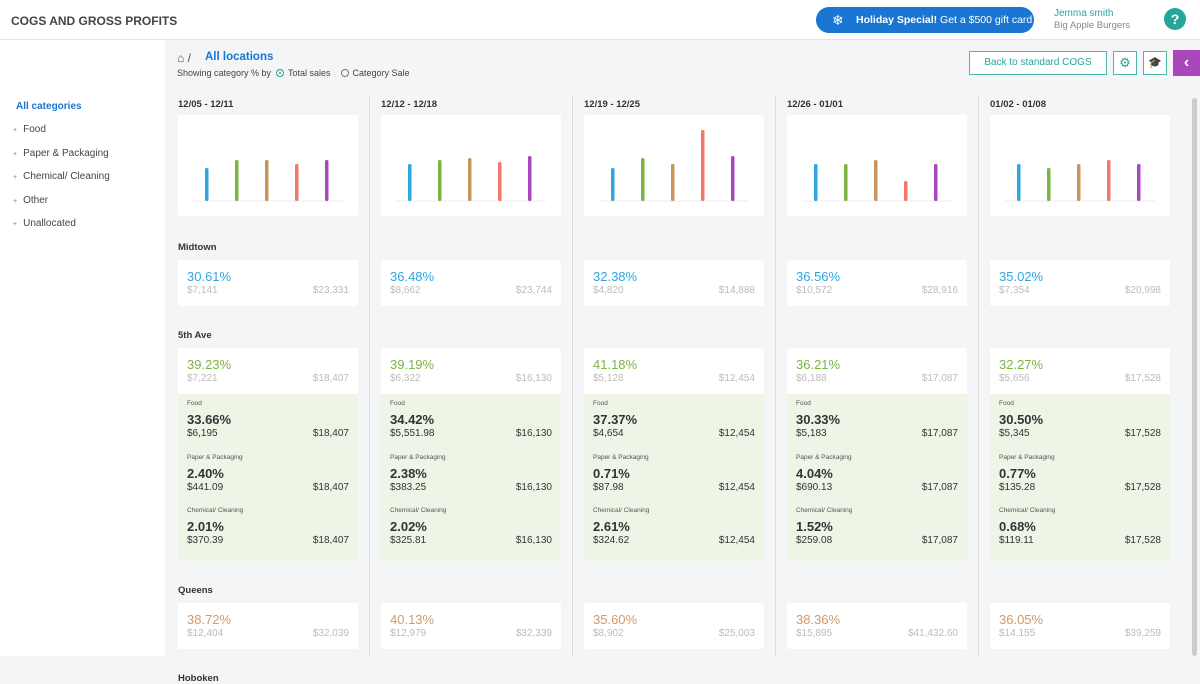 The height and width of the screenshot is (684, 1200). What do you see at coordinates (811, 433) in the screenshot?
I see `category-cost: $5,183` at bounding box center [811, 433].